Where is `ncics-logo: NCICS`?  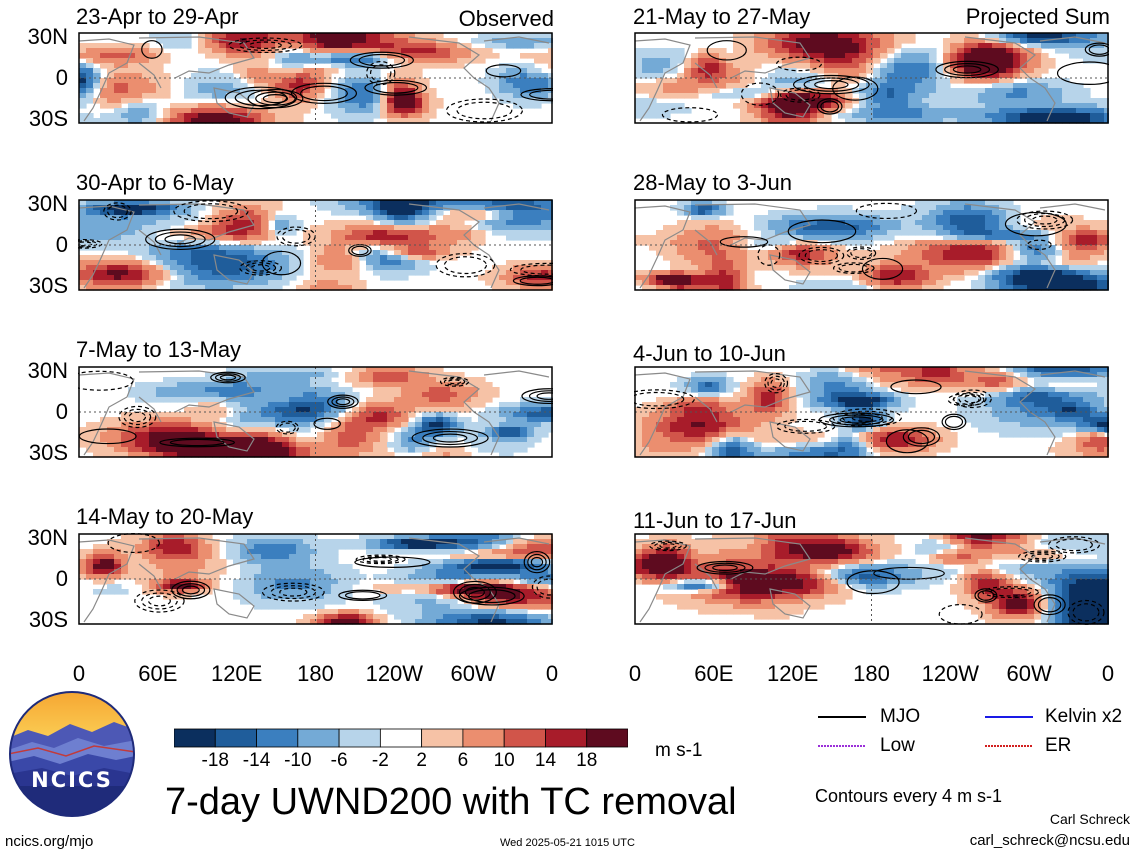 ncics-logo: NCICS is located at coordinates (72, 754).